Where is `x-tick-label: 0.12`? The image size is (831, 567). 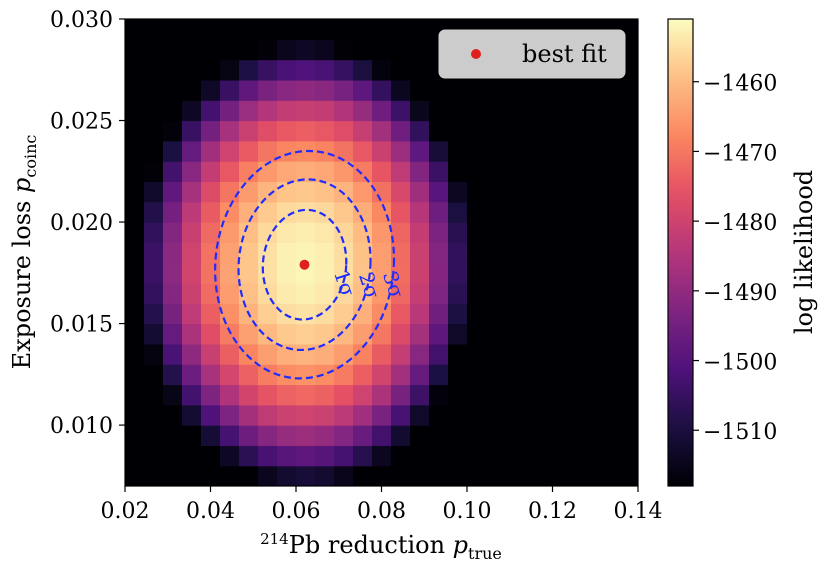
x-tick-label: 0.12 is located at coordinates (552, 511).